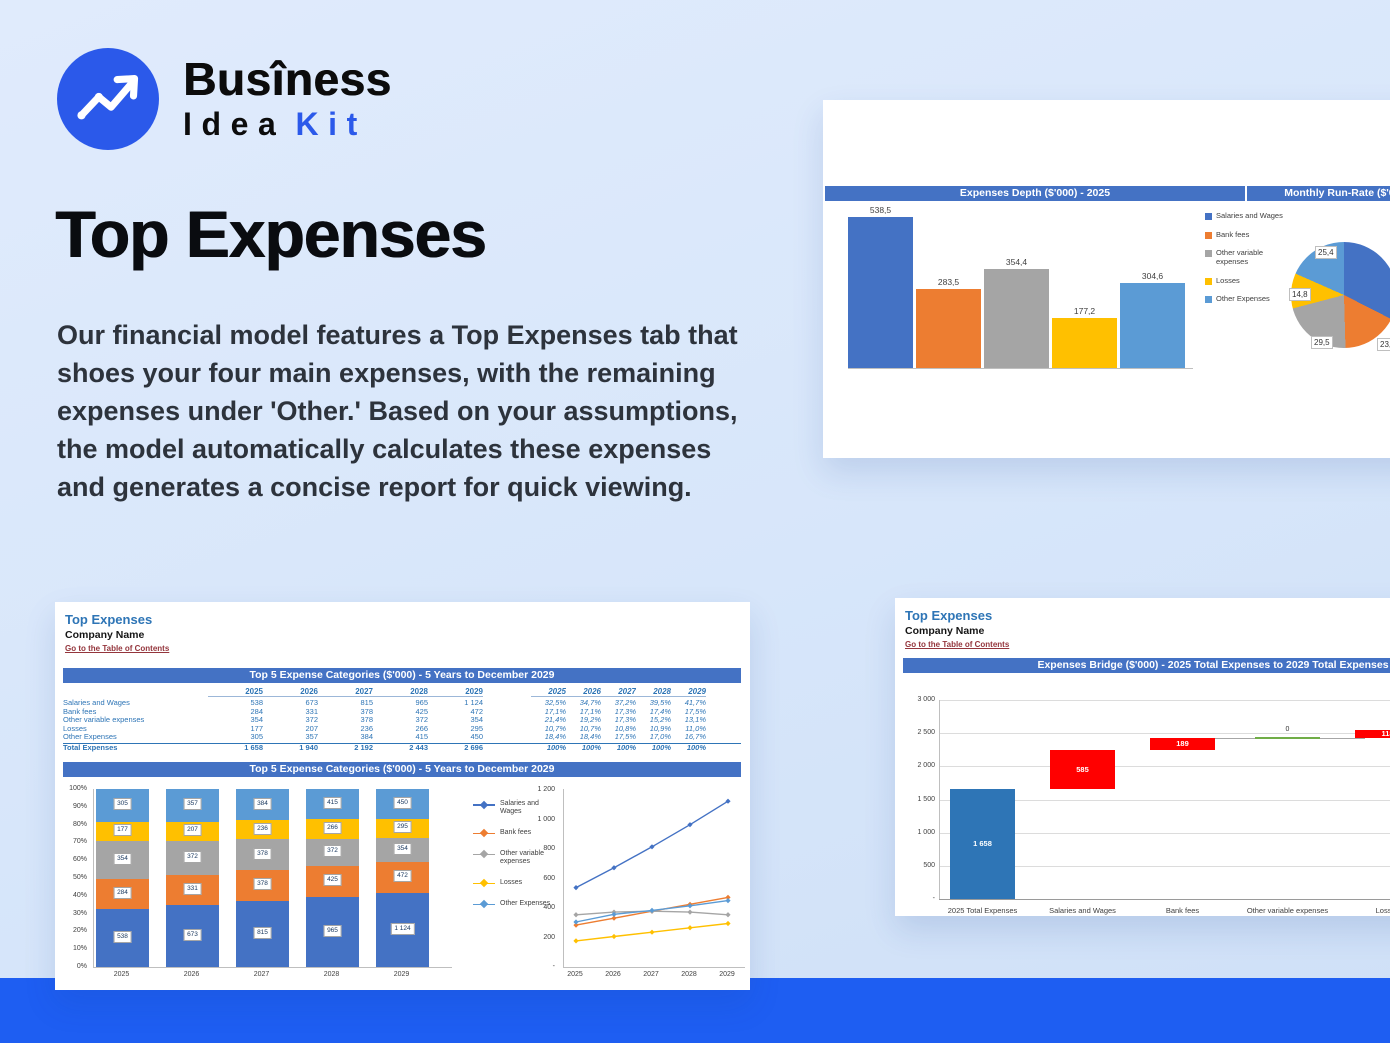 The image size is (1390, 1043). I want to click on percent-cell: 17,4%, so click(660, 711).